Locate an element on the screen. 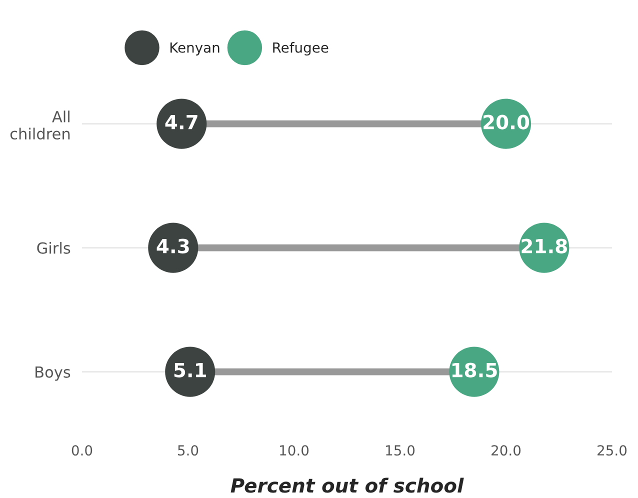 This screenshot has height=498, width=638. y-tick-label: All children is located at coordinates (40, 125).